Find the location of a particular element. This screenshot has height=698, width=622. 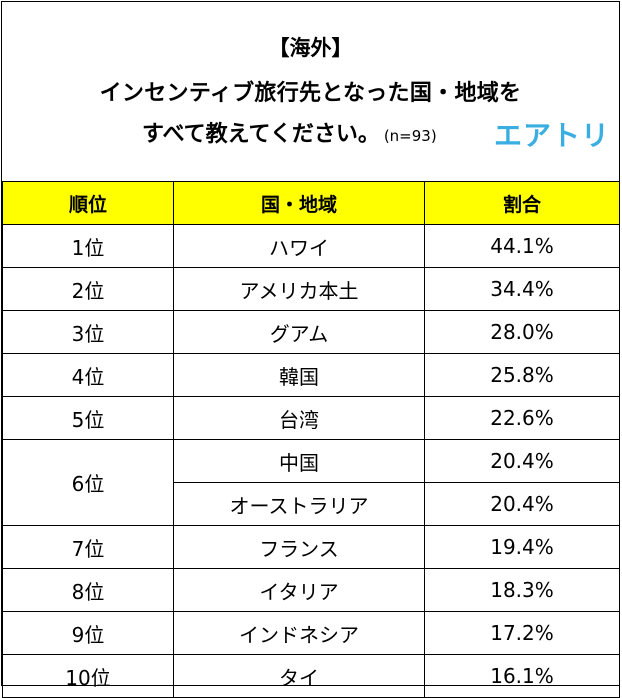

region-cell: グアム is located at coordinates (299, 332).